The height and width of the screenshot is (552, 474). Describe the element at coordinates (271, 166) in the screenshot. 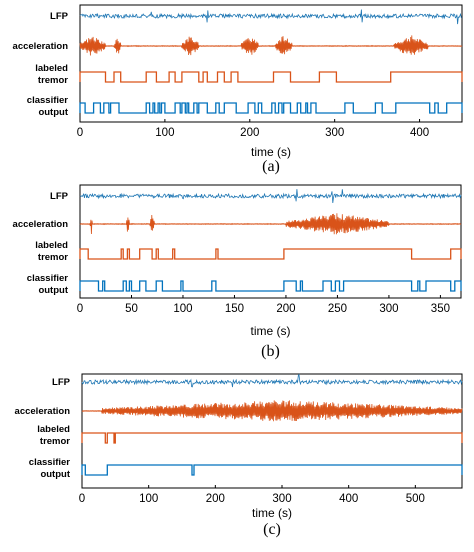

I see `panel-caption: (a)` at that location.